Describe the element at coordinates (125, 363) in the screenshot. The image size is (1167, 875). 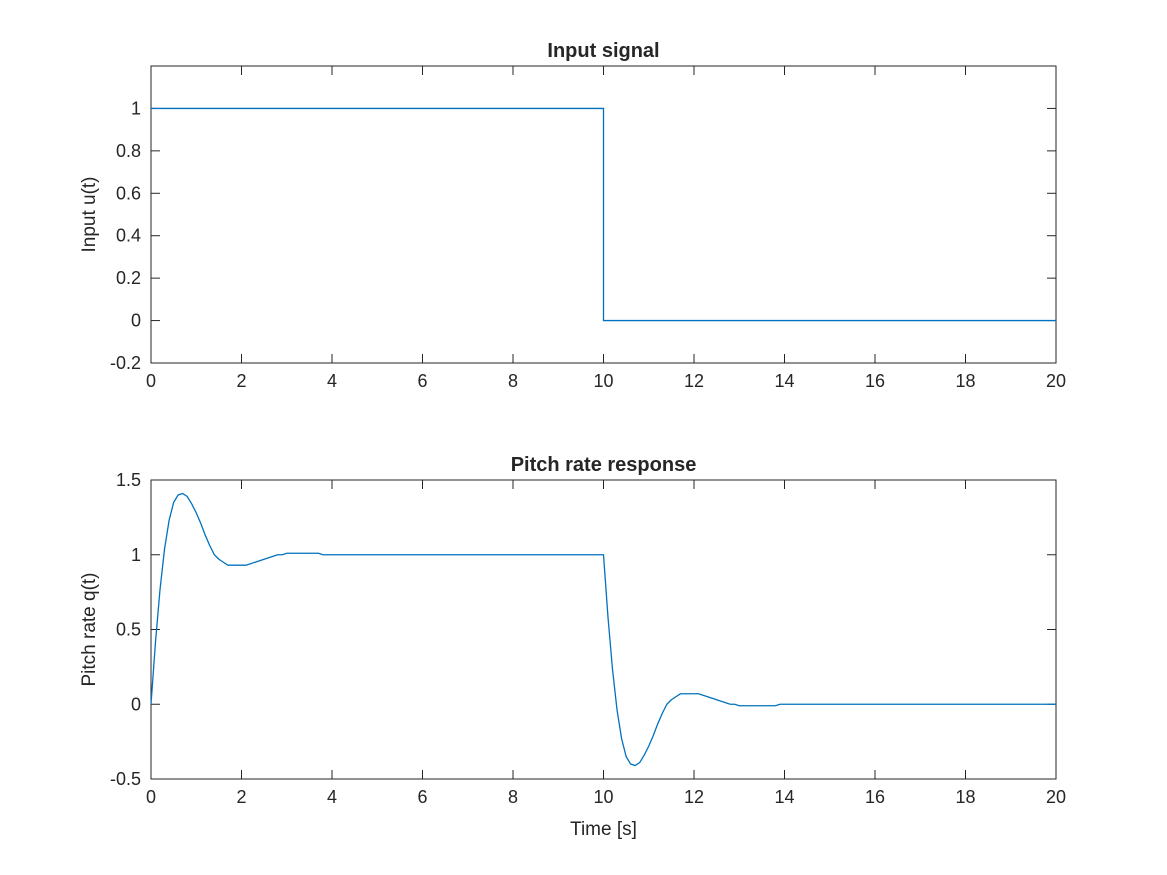
I see `input-signal-y-tick-label: -0.2` at that location.